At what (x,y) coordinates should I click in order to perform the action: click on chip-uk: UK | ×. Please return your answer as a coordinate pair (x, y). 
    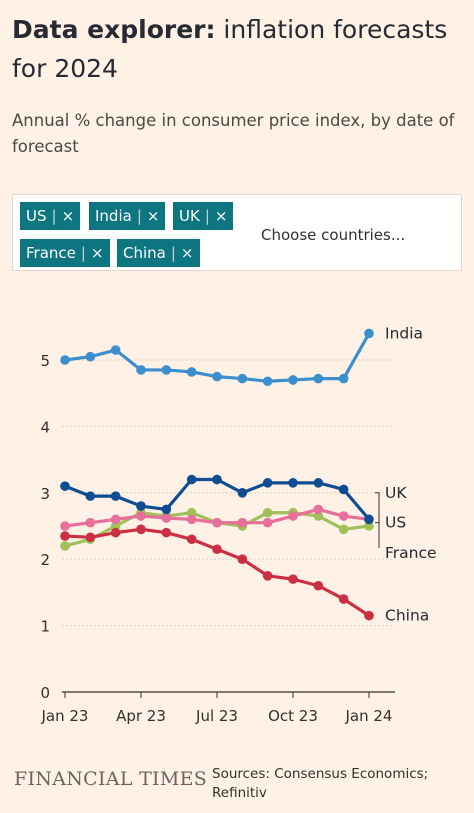
    Looking at the image, I should click on (203, 216).